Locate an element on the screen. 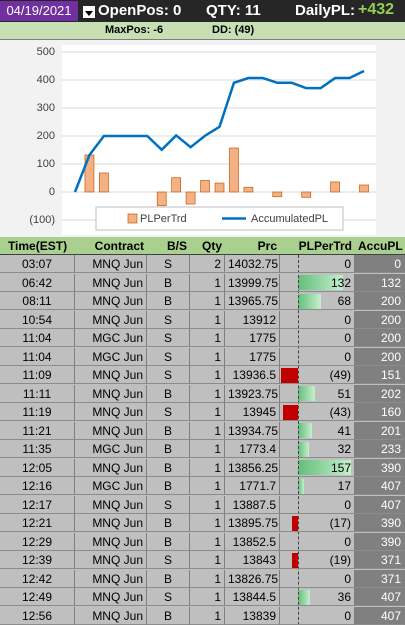  max-pos: MaxPos: -6 is located at coordinates (134, 30).